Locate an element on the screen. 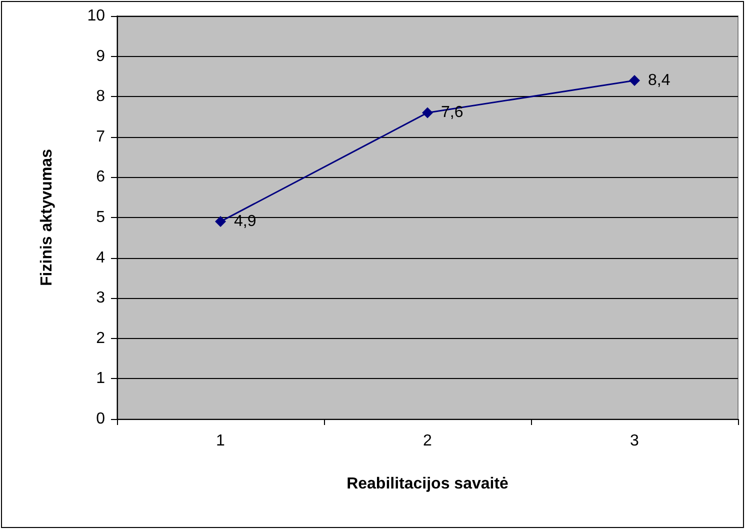 The width and height of the screenshot is (745, 529). y-axis-title: Fizinis aktyvumas is located at coordinates (47, 217).